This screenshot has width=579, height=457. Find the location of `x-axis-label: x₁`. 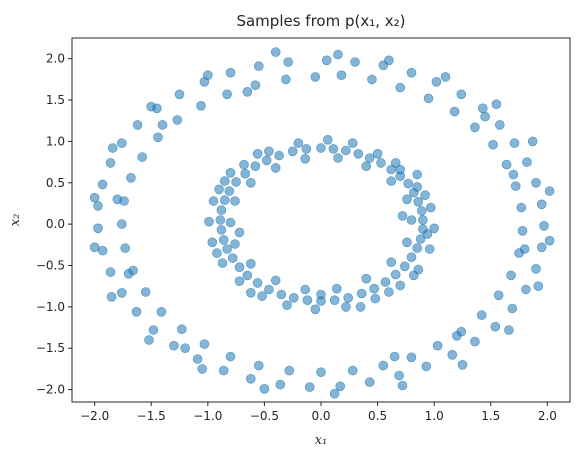

x-axis-label: x₁ is located at coordinates (321, 440).